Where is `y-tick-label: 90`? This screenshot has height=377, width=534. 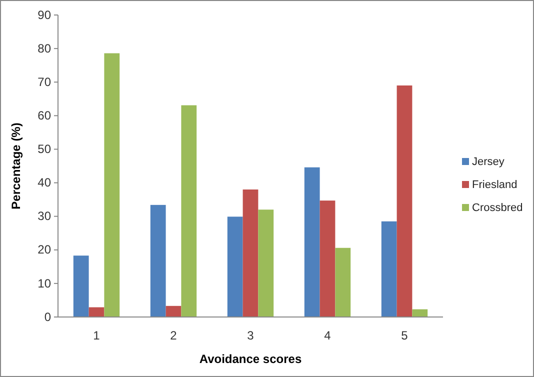 y-tick-label: 90 is located at coordinates (45, 15).